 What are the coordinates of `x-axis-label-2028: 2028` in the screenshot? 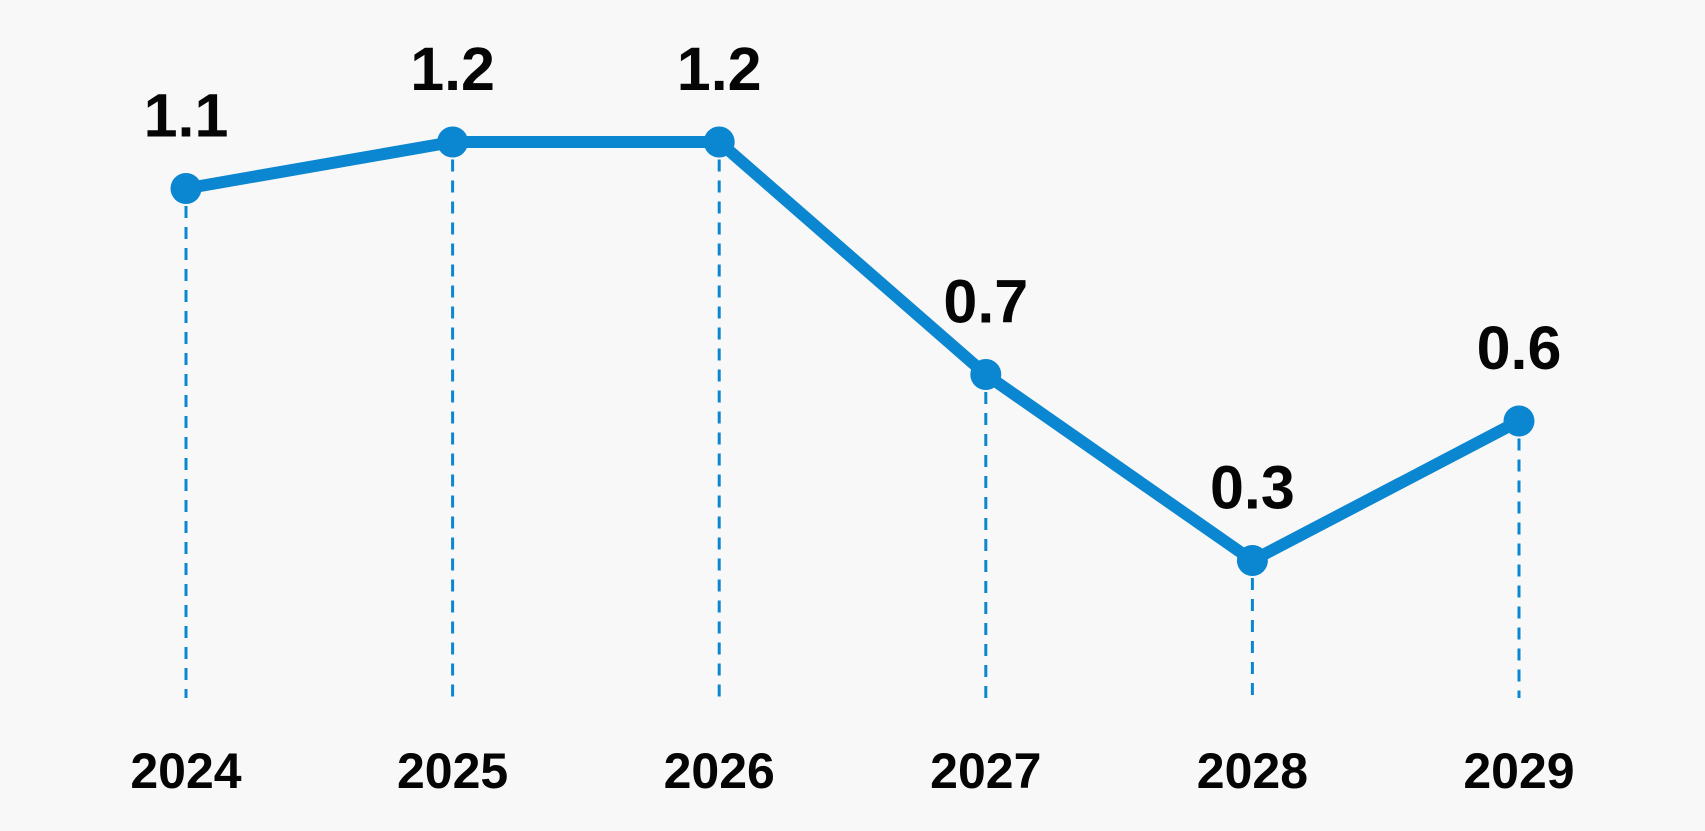 It's located at (1252, 771).